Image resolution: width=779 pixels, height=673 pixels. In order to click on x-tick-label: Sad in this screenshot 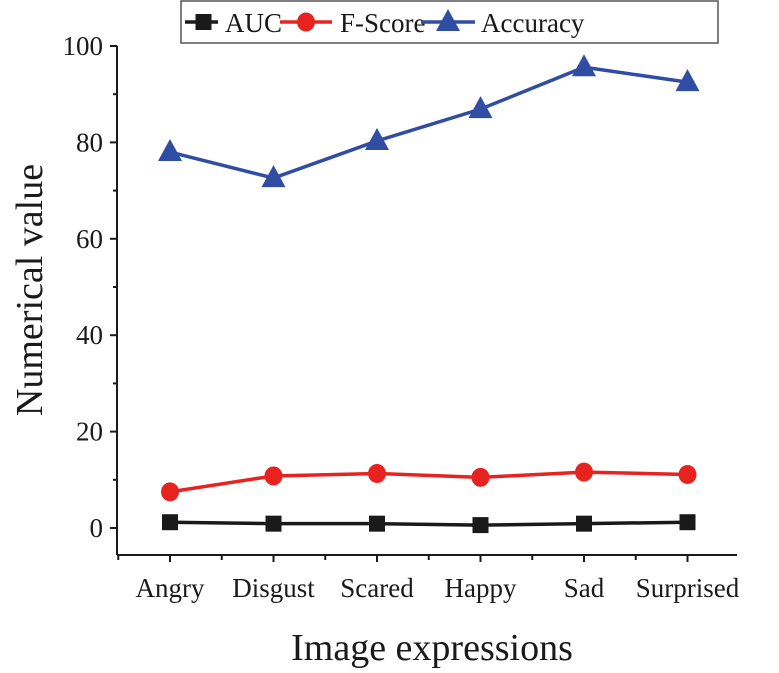, I will do `click(584, 588)`.